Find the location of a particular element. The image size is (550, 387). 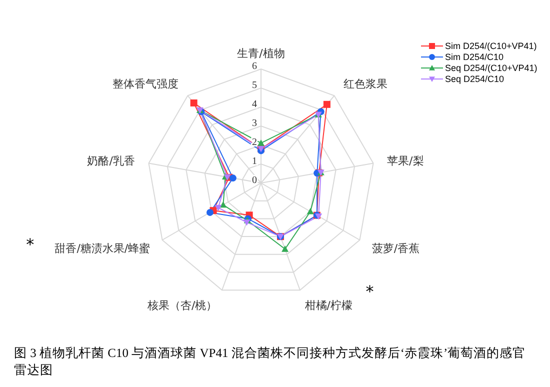

spoke-label: 柑橘/柠檬 is located at coordinates (328, 305).